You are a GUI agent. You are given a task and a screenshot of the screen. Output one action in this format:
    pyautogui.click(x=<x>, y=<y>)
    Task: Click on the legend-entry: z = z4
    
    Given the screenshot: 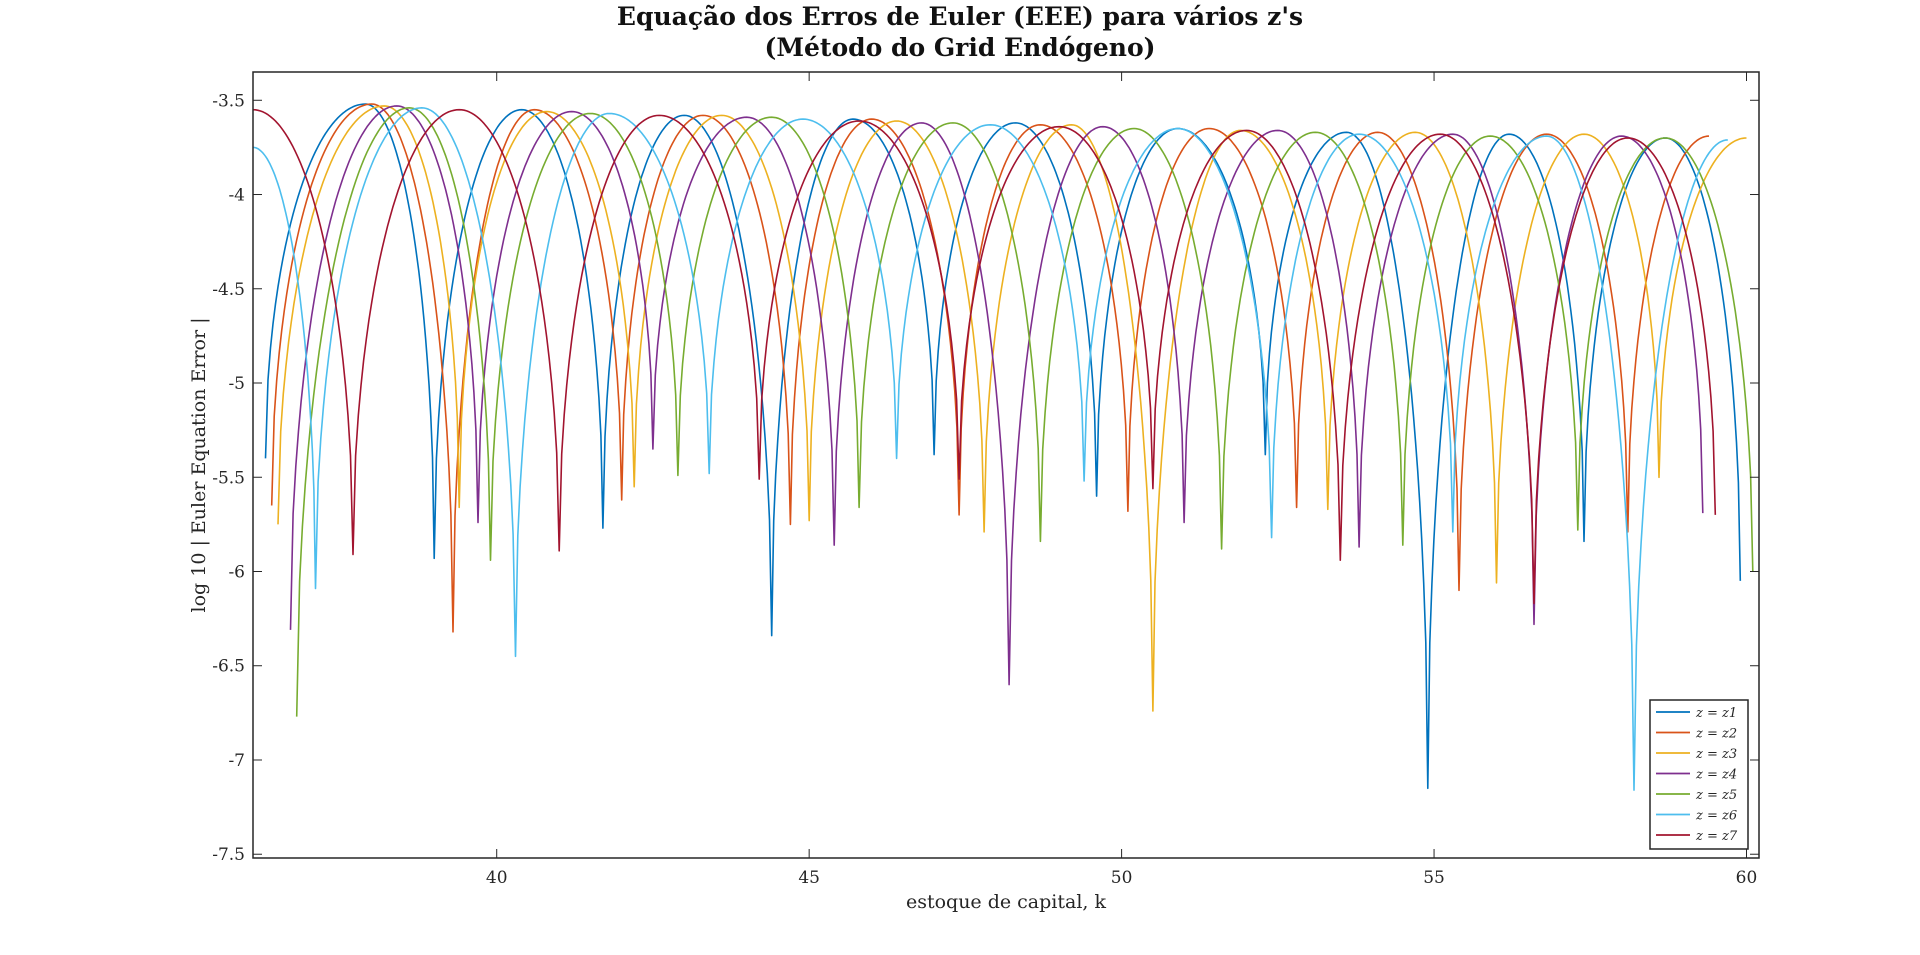 What is the action you would take?
    pyautogui.click(x=1716, y=775)
    